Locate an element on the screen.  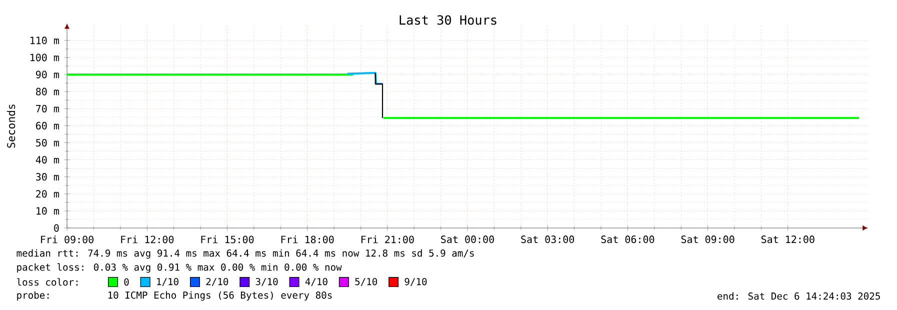
text: packet loss: 0.03 % avg 0.91 % max 0.00 % min 0.00 % now is located at coordinates (179, 268).